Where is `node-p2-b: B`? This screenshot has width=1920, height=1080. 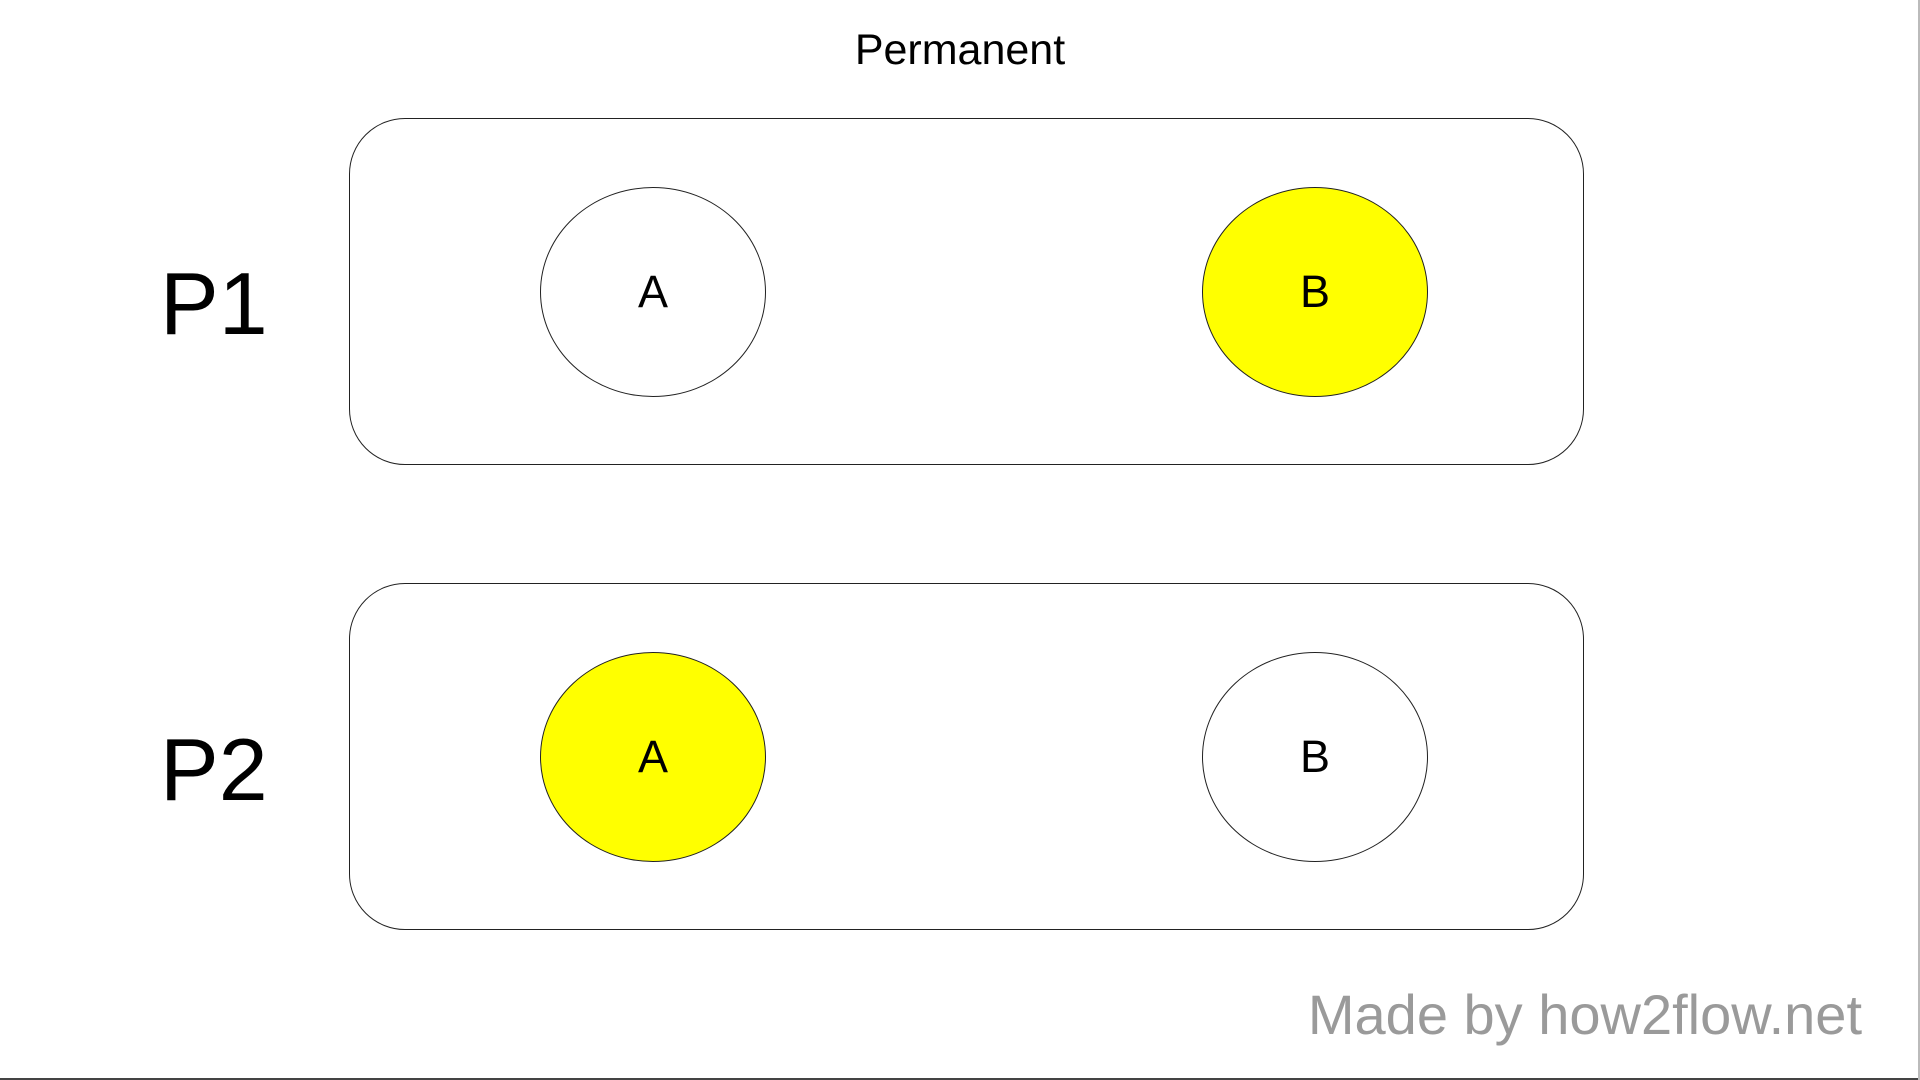 node-p2-b: B is located at coordinates (1315, 757).